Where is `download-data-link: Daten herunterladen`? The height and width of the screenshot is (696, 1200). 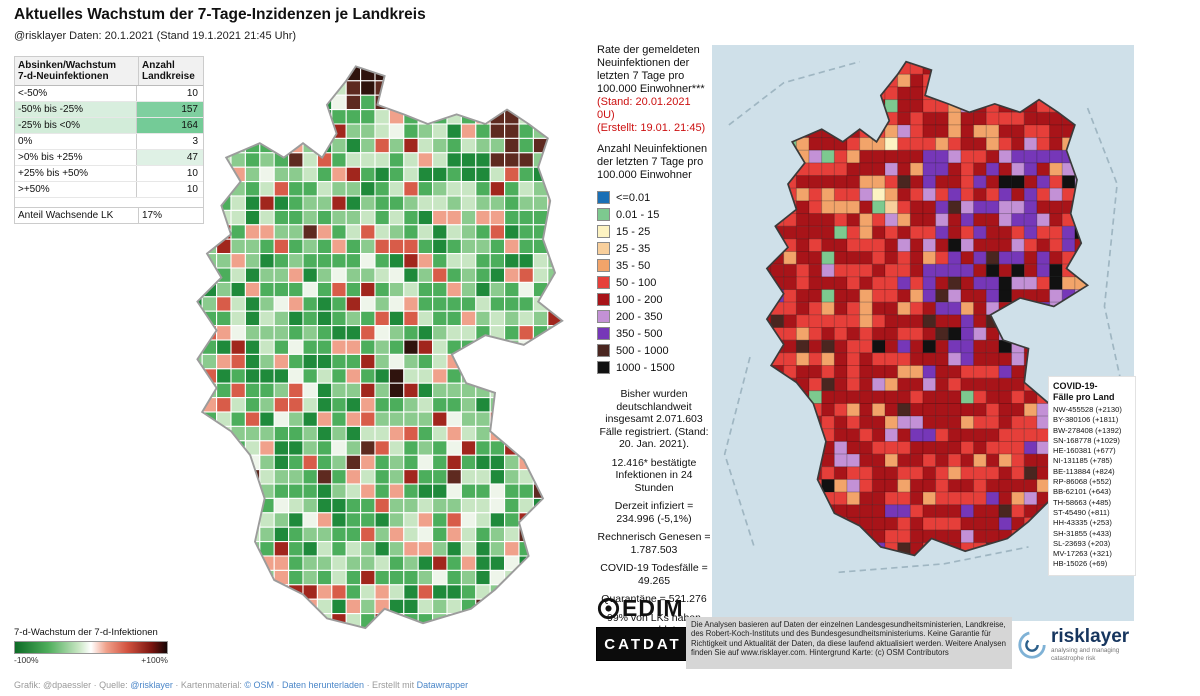 download-data-link: Daten herunterladen is located at coordinates (323, 685).